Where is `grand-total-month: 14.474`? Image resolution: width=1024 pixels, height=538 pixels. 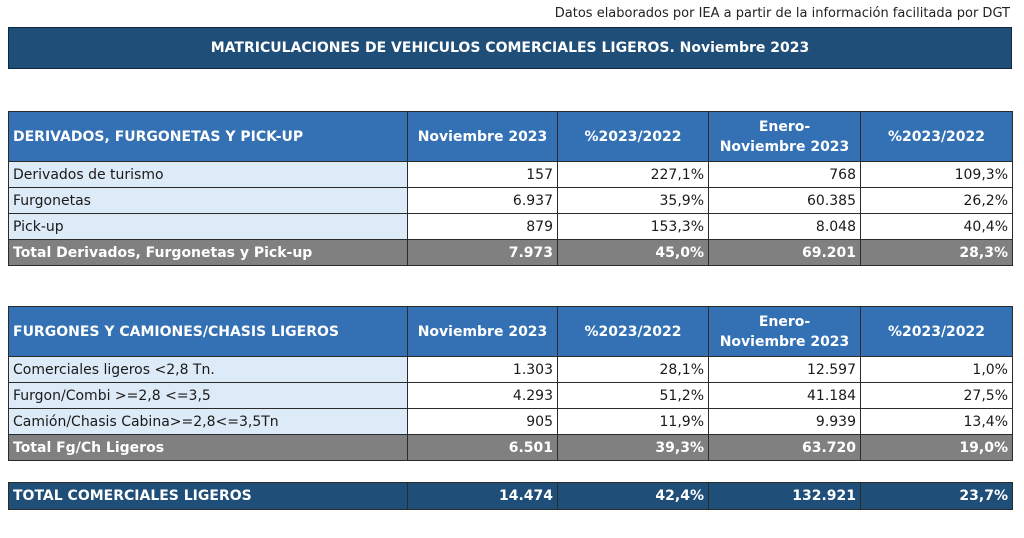 grand-total-month: 14.474 is located at coordinates (482, 496).